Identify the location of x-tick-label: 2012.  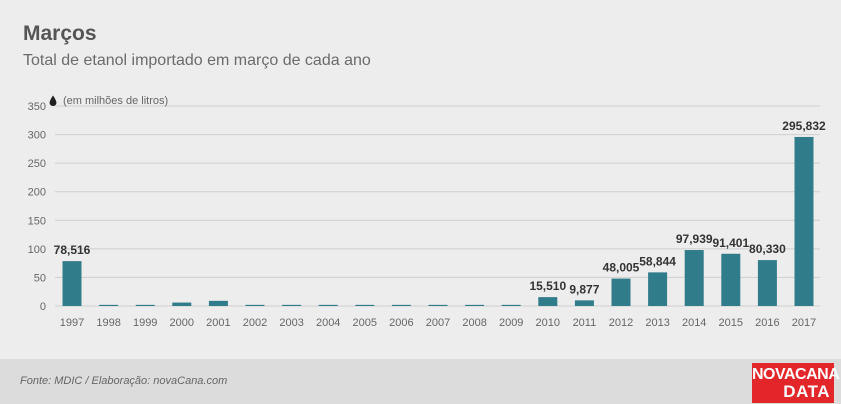
(621, 323).